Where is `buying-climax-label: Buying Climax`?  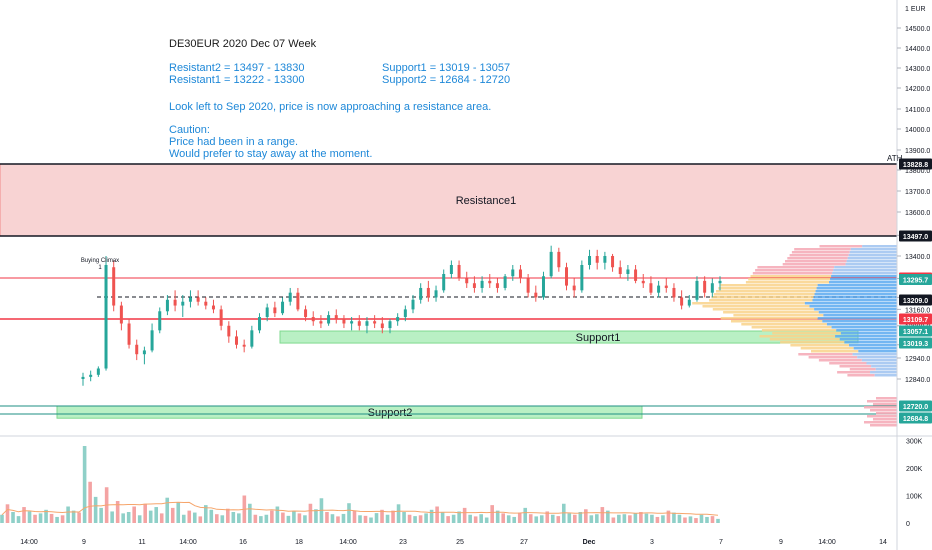 buying-climax-label: Buying Climax is located at coordinates (100, 261).